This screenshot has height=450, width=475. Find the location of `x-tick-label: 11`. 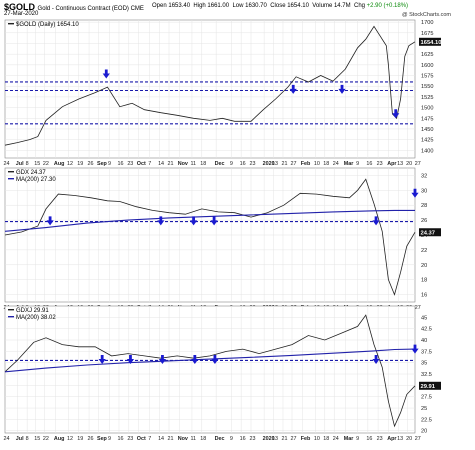

x-tick-label: 11 is located at coordinates (193, 439).